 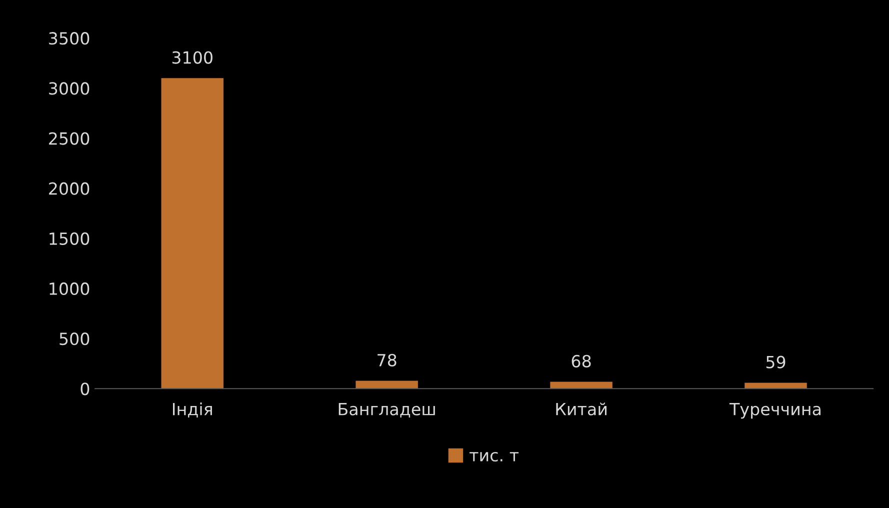 What do you see at coordinates (494, 457) in the screenshot?
I see `legend-label: тис. т` at bounding box center [494, 457].